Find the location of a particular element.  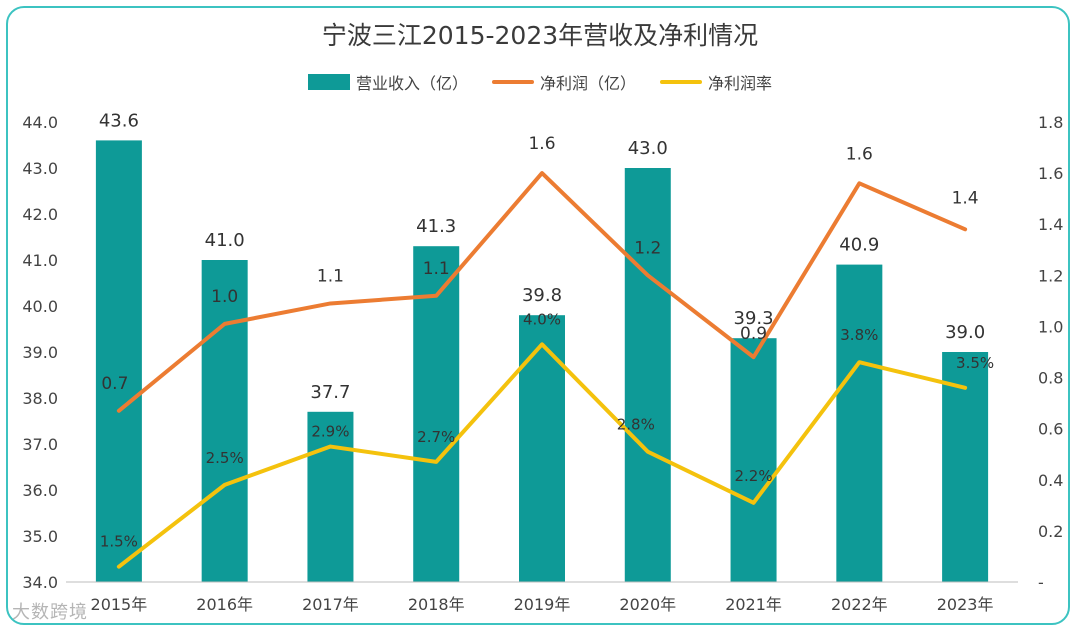

net-margin-data-label: 2.2% is located at coordinates (754, 476).